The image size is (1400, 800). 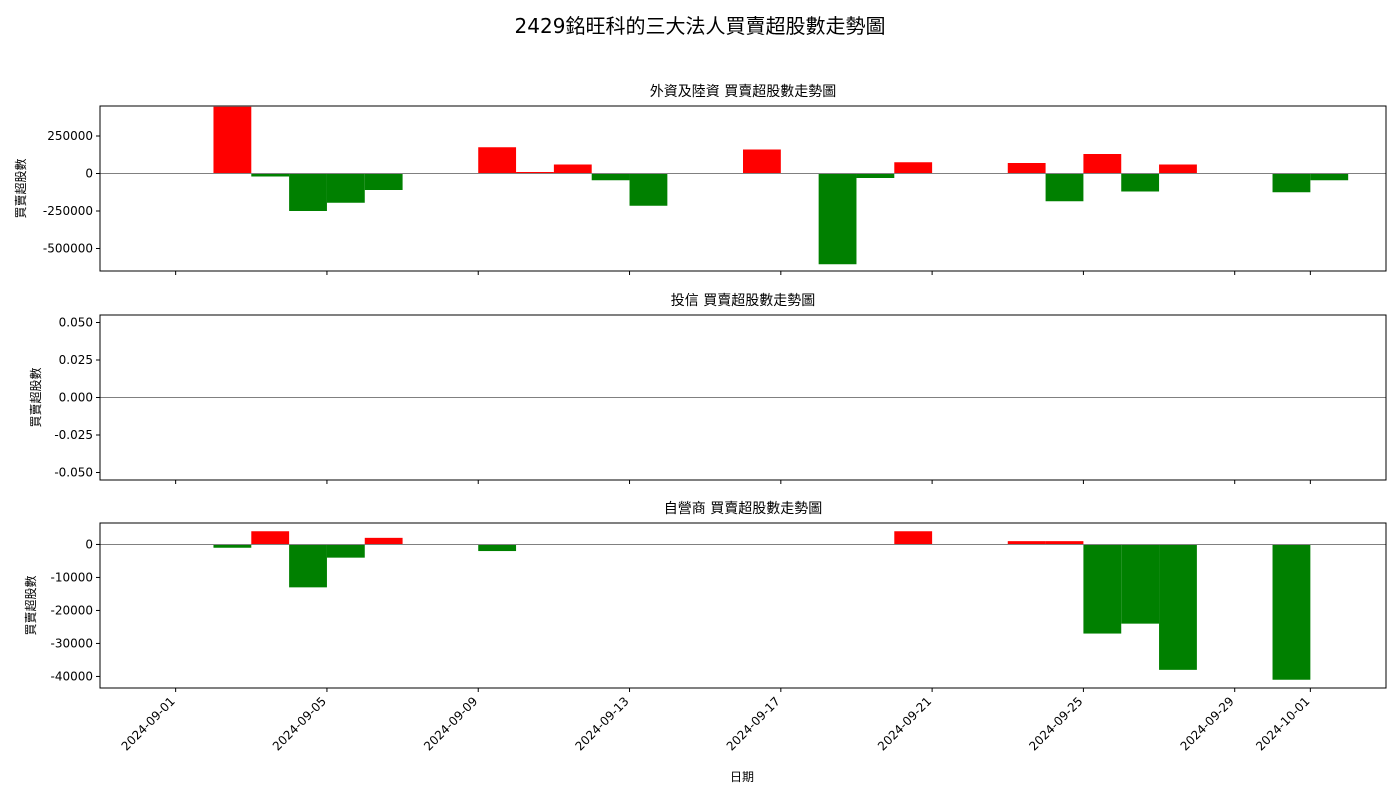 I want to click on y-tick-label: 0.050, so click(x=76, y=323).